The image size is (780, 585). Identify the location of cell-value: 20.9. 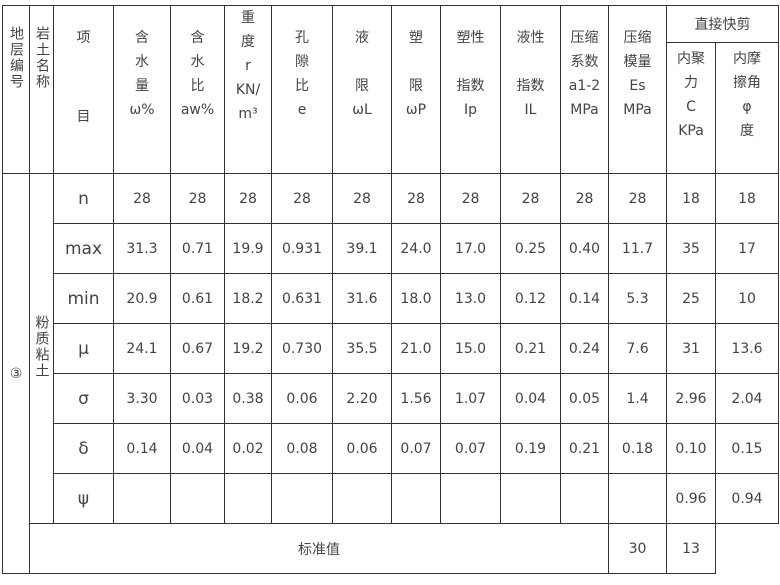
(142, 298).